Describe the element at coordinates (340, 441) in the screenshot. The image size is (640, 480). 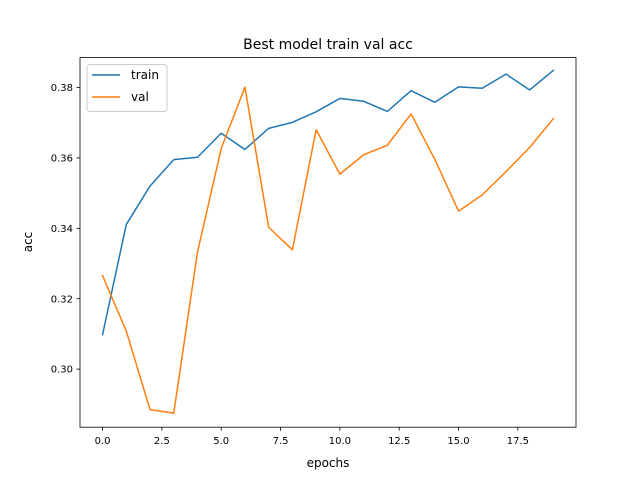
I see `x-tick-label: 10.0` at that location.